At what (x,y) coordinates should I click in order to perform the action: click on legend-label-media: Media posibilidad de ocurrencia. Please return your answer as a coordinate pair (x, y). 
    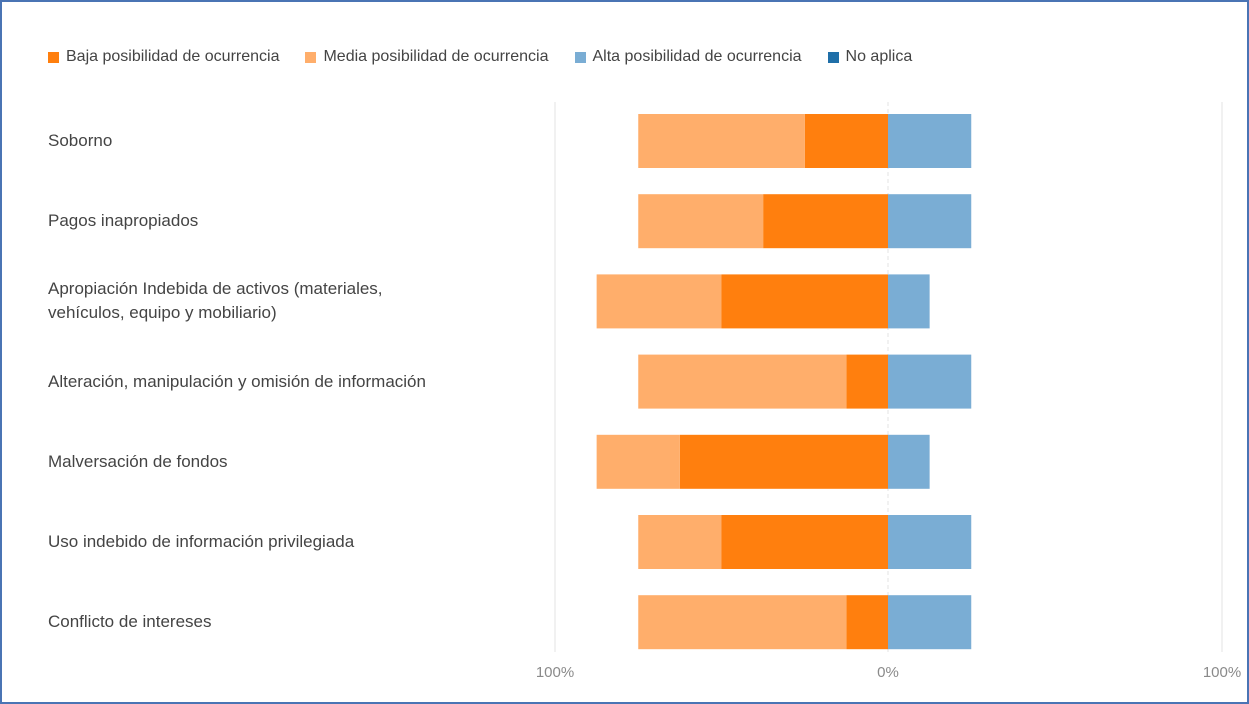
    Looking at the image, I should click on (436, 56).